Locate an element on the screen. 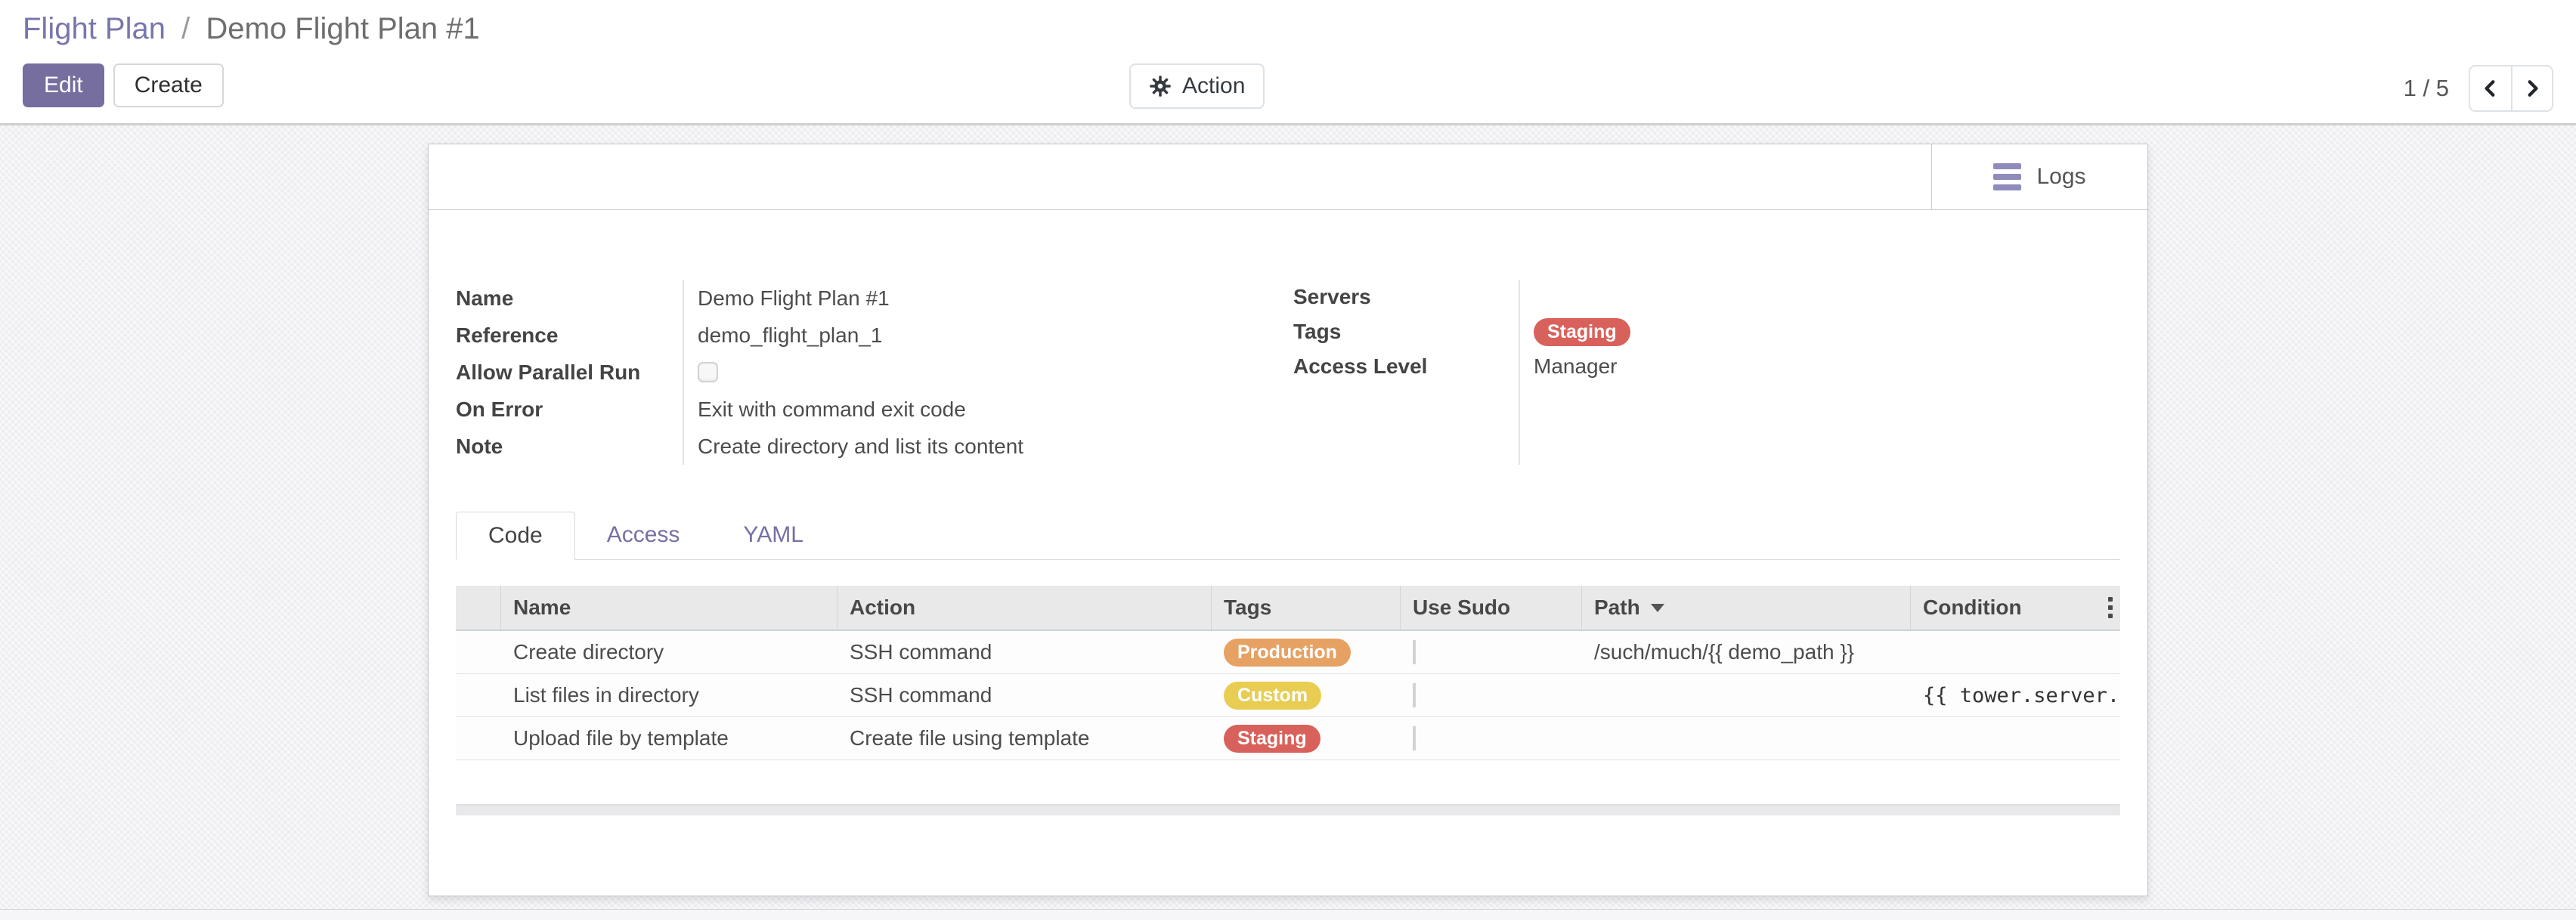 The width and height of the screenshot is (2576, 922). field-label-servers: Servers is located at coordinates (1332, 296).